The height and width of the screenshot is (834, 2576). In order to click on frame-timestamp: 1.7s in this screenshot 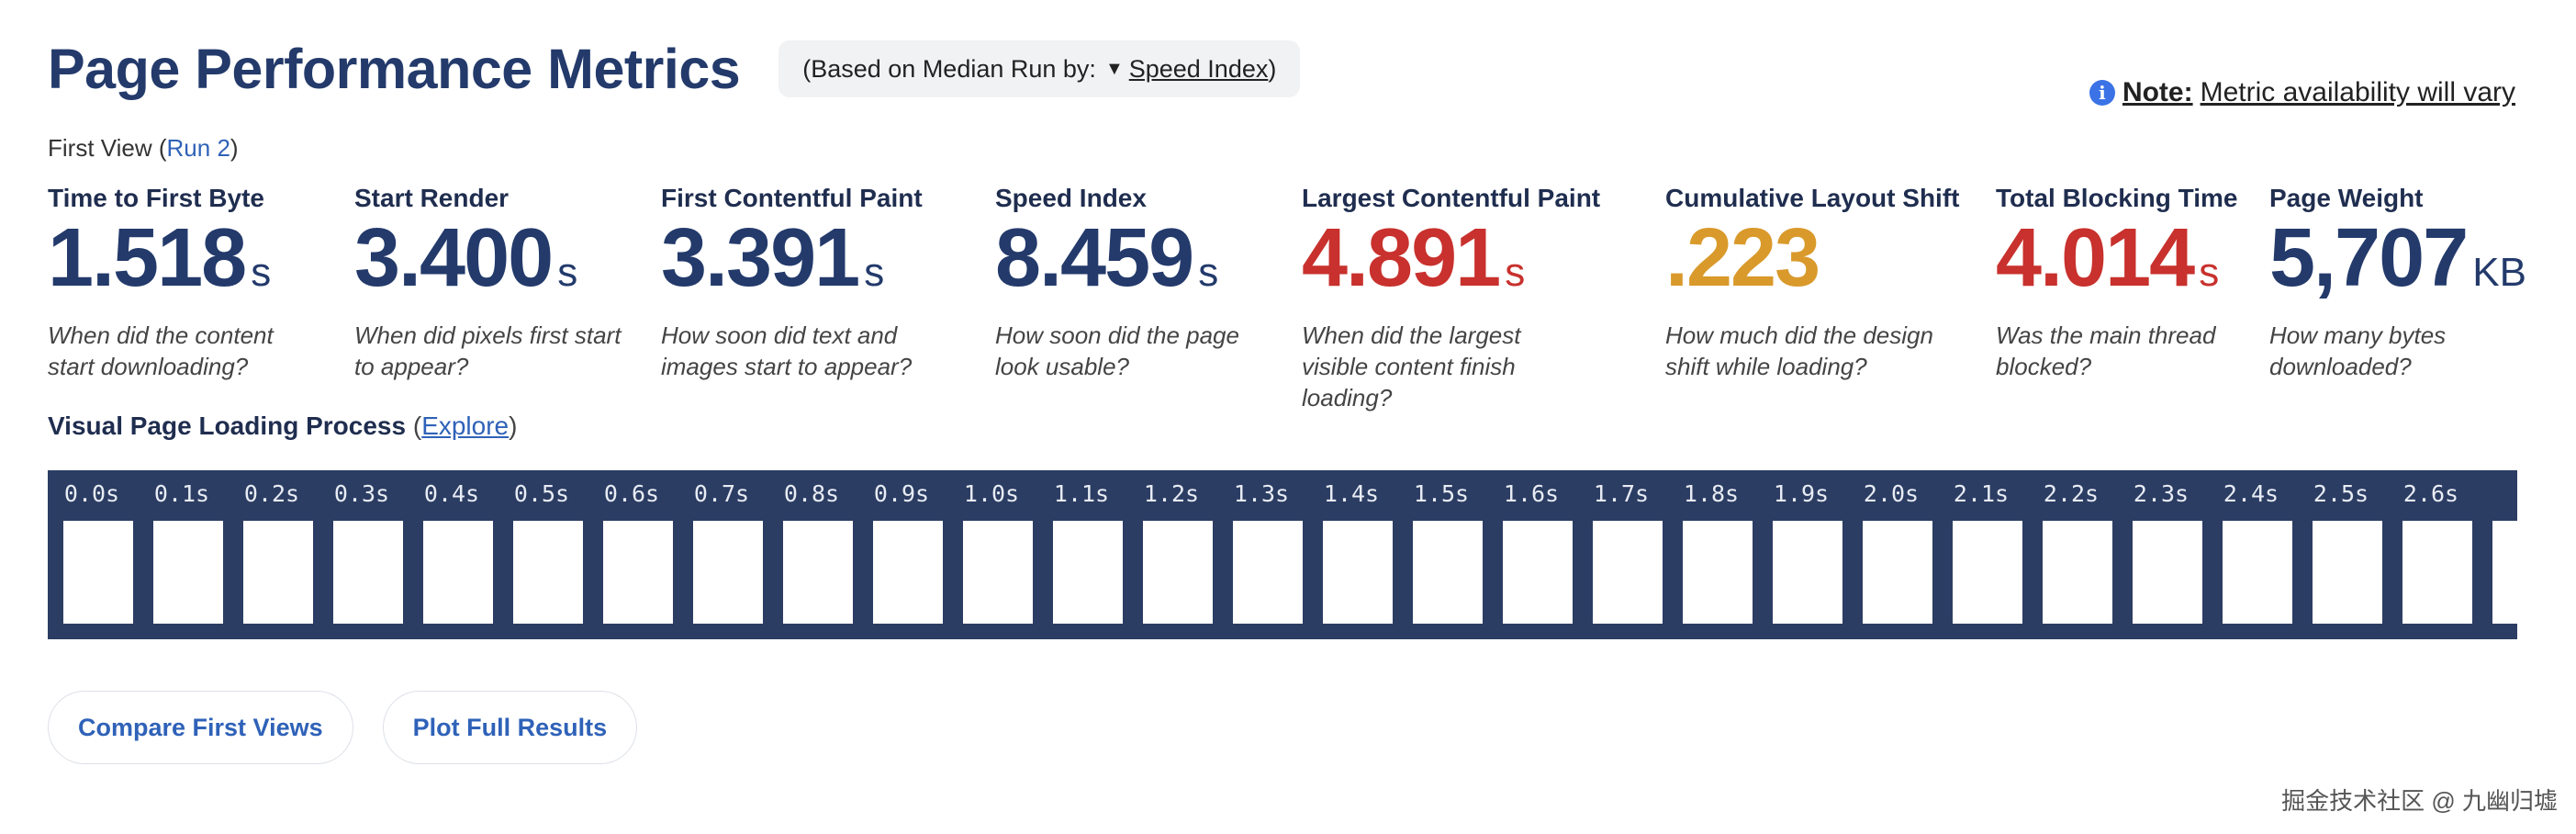, I will do `click(1621, 493)`.